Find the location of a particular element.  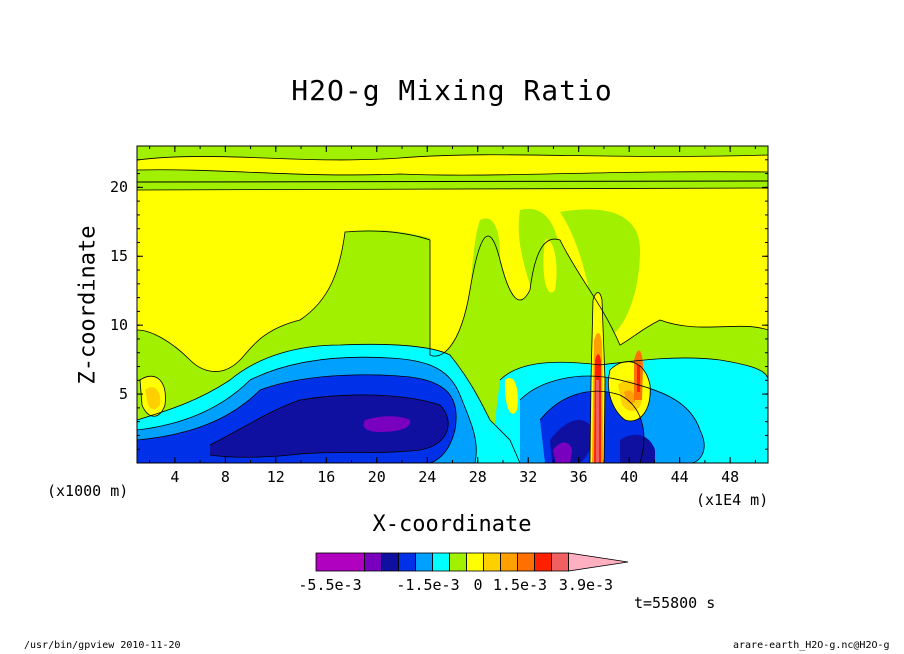

chart-title: H2O-g Mixing Ratio is located at coordinates (452, 90).